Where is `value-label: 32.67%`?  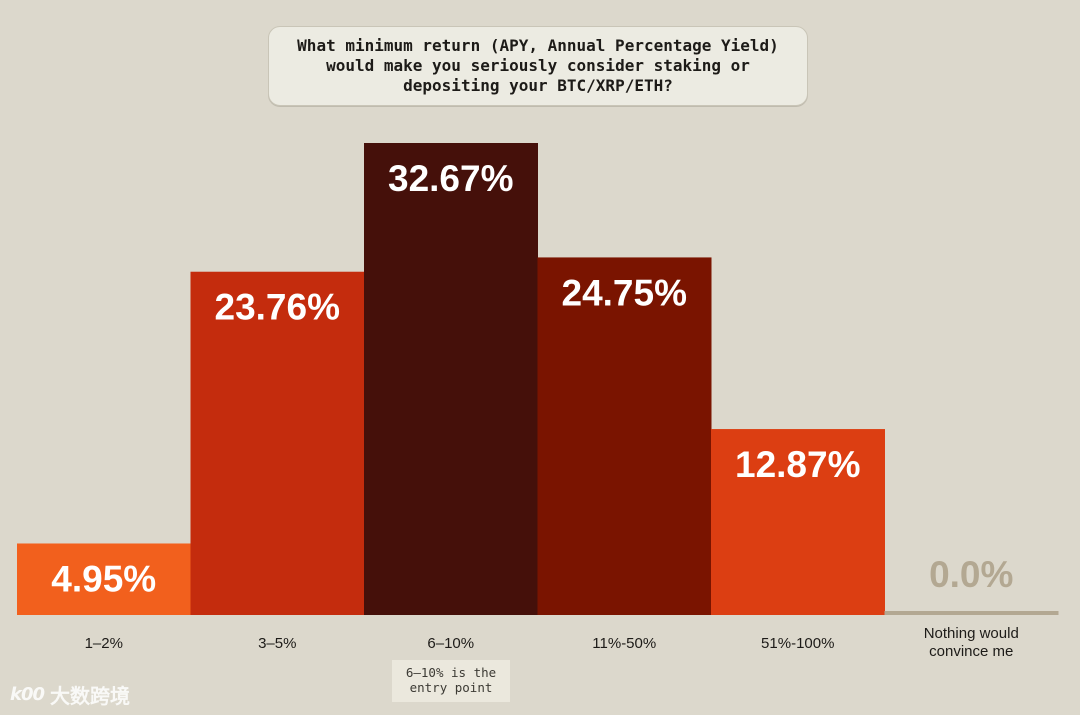
value-label: 32.67% is located at coordinates (451, 178).